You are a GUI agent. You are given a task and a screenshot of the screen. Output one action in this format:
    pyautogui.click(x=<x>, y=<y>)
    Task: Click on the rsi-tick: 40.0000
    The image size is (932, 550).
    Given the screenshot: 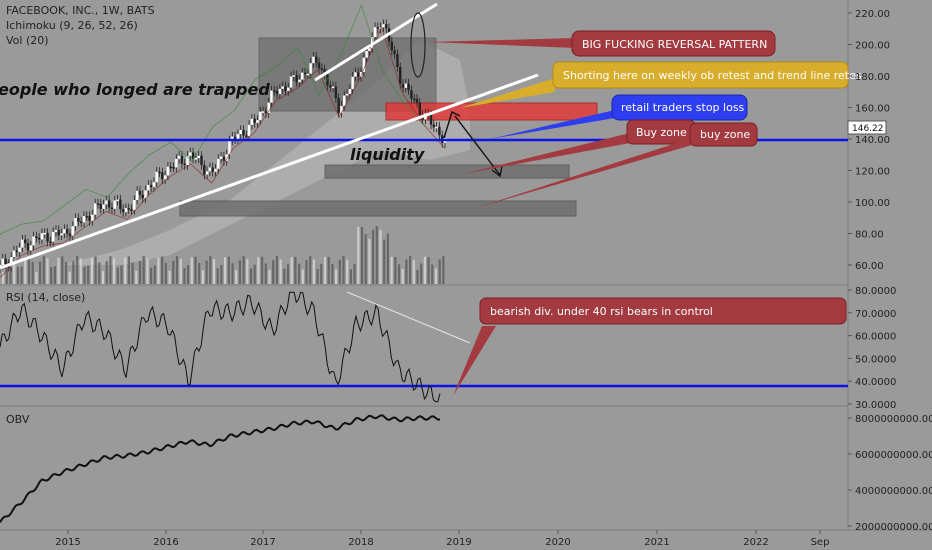 What is the action you would take?
    pyautogui.click(x=875, y=382)
    